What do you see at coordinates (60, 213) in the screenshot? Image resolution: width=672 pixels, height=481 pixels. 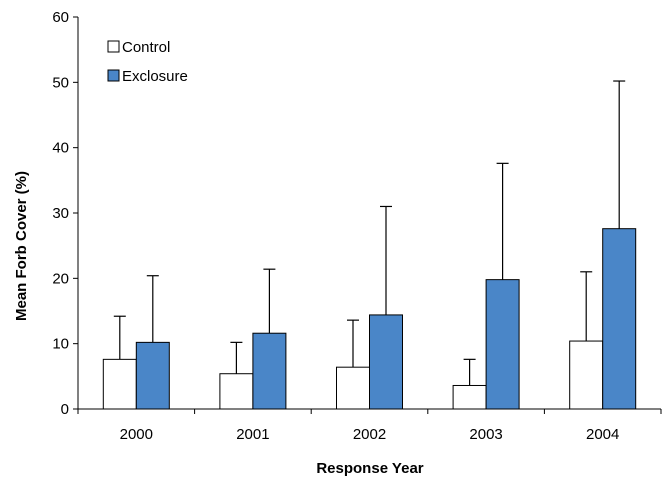 I see `y-tick-label: 30` at bounding box center [60, 213].